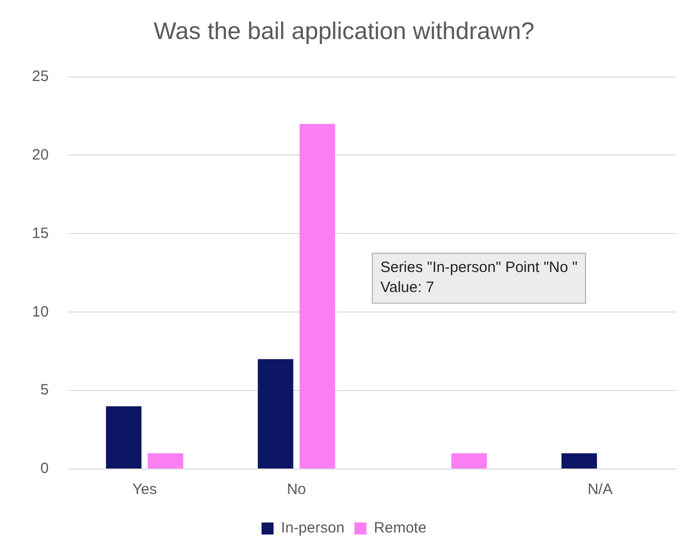  Describe the element at coordinates (296, 489) in the screenshot. I see `x-tick-label: No` at that location.